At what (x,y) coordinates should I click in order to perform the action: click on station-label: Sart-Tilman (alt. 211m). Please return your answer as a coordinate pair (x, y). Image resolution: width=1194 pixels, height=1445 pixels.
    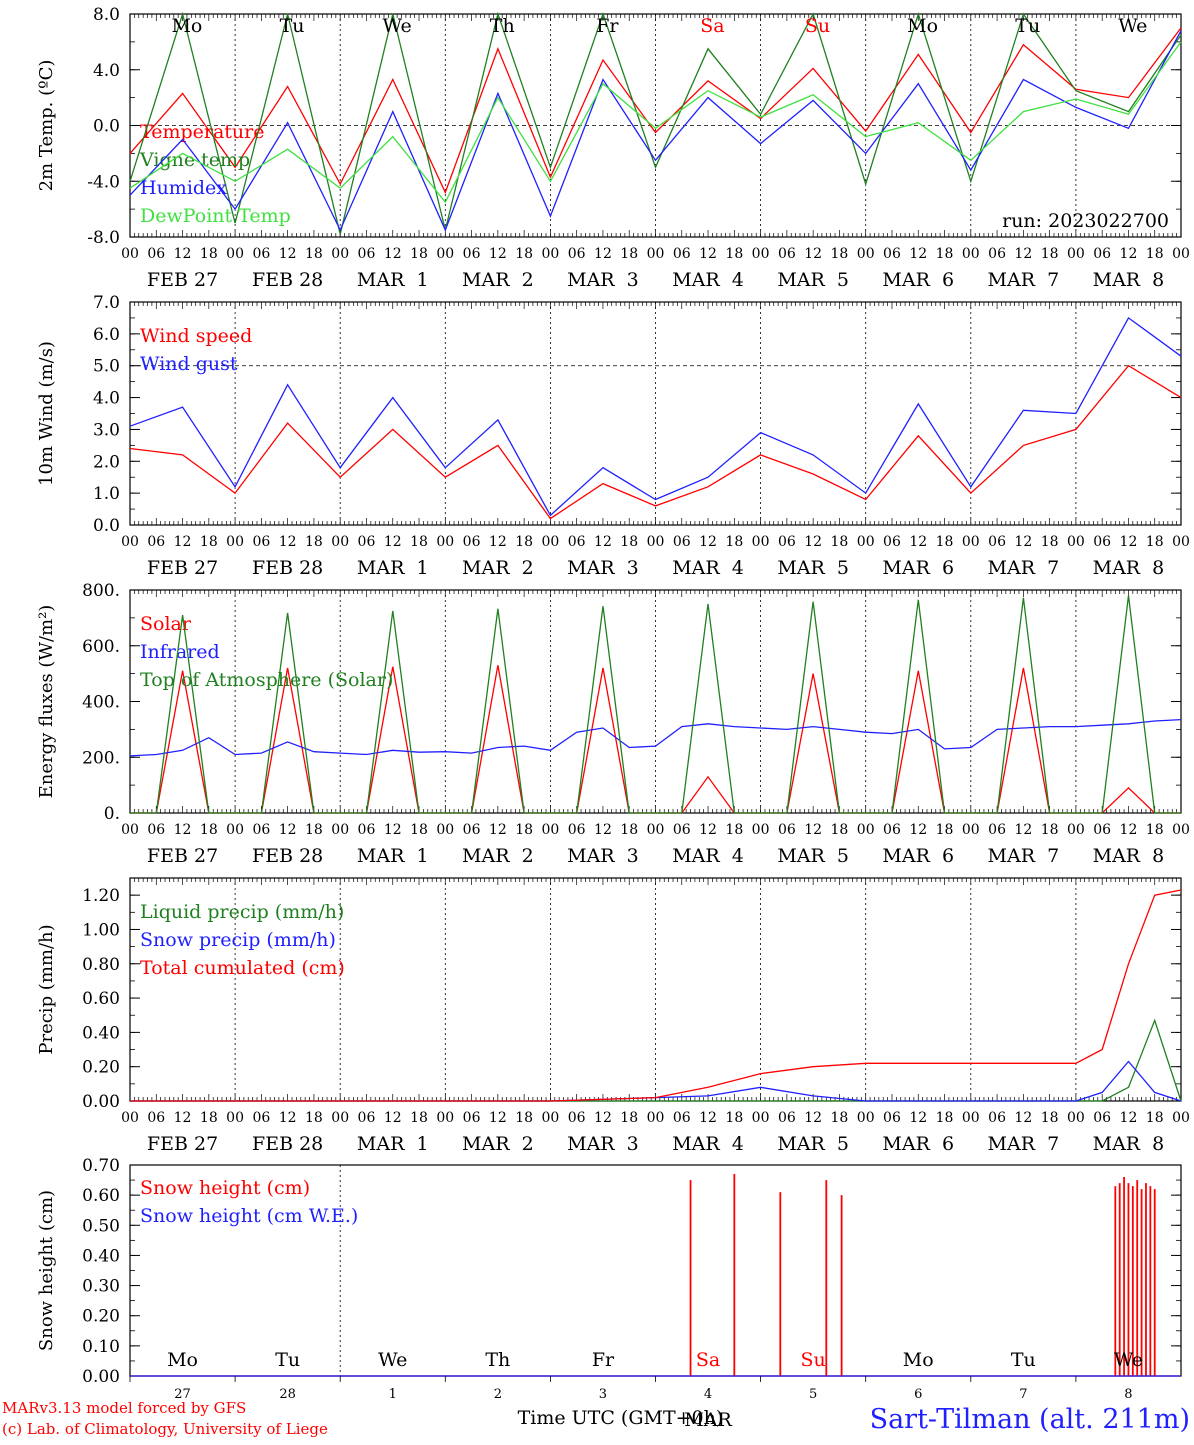
    Looking at the image, I should click on (1030, 1419).